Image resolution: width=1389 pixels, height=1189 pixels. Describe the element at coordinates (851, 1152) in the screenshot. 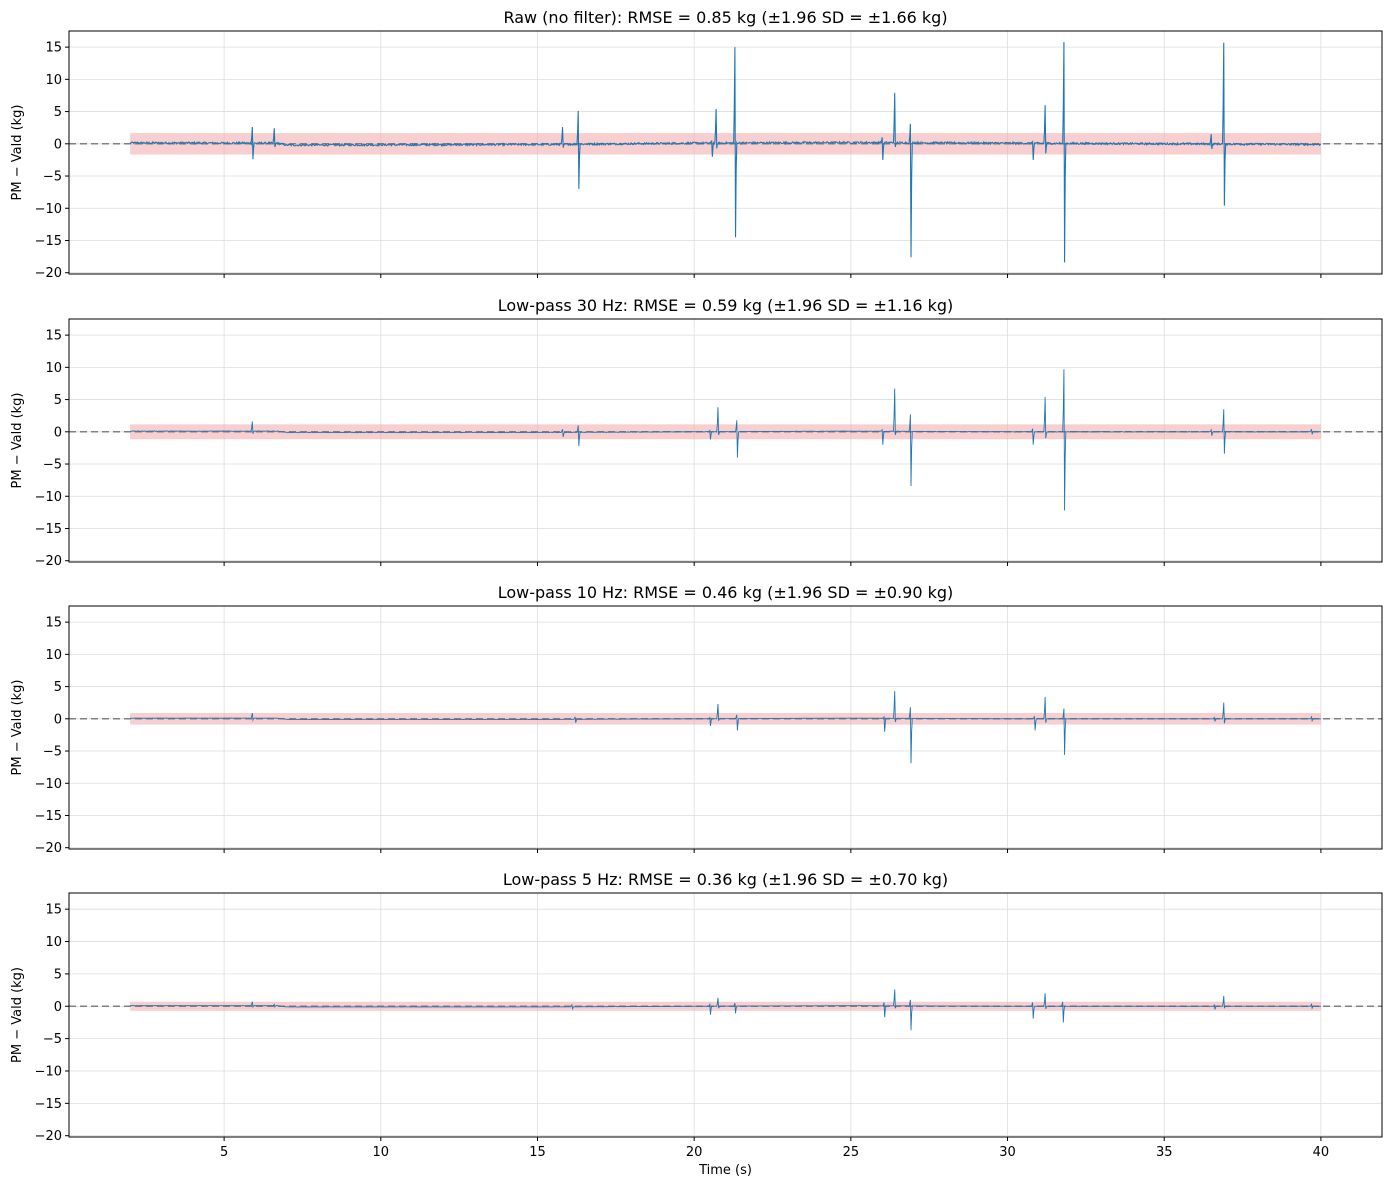

I see `x-tick-label: 25` at that location.